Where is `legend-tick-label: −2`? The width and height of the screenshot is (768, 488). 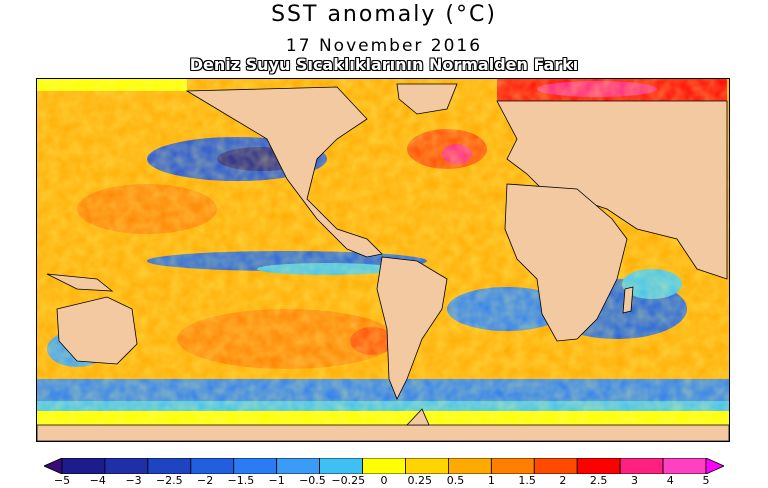 legend-tick-label: −2 is located at coordinates (205, 480).